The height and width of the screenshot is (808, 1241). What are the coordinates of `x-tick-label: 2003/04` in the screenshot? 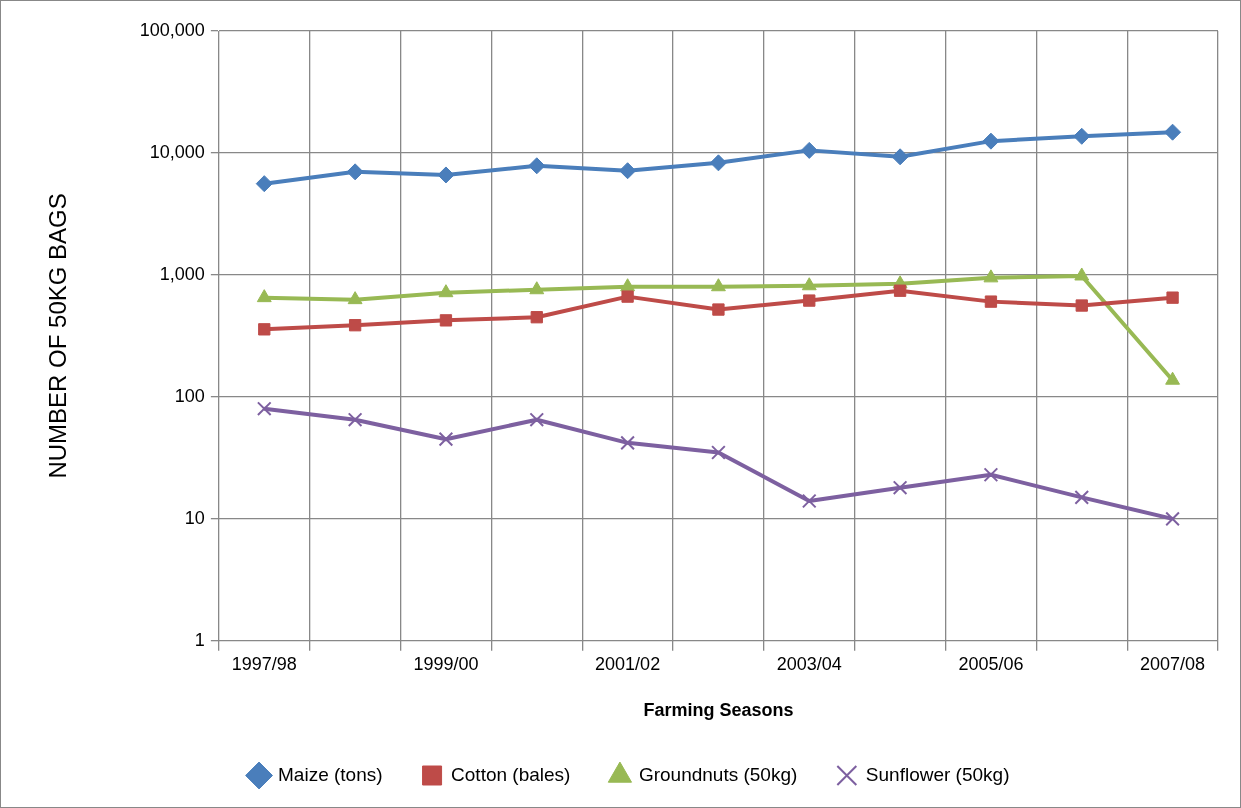 It's located at (809, 663).